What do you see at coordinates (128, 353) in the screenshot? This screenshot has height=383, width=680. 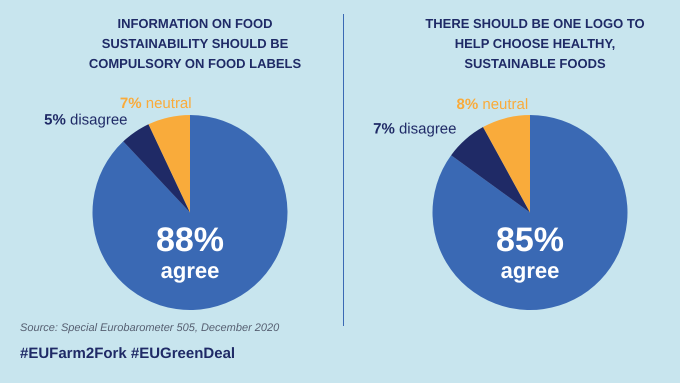 I see `text: #EUFarm2Fork #EUGreenDeal` at bounding box center [128, 353].